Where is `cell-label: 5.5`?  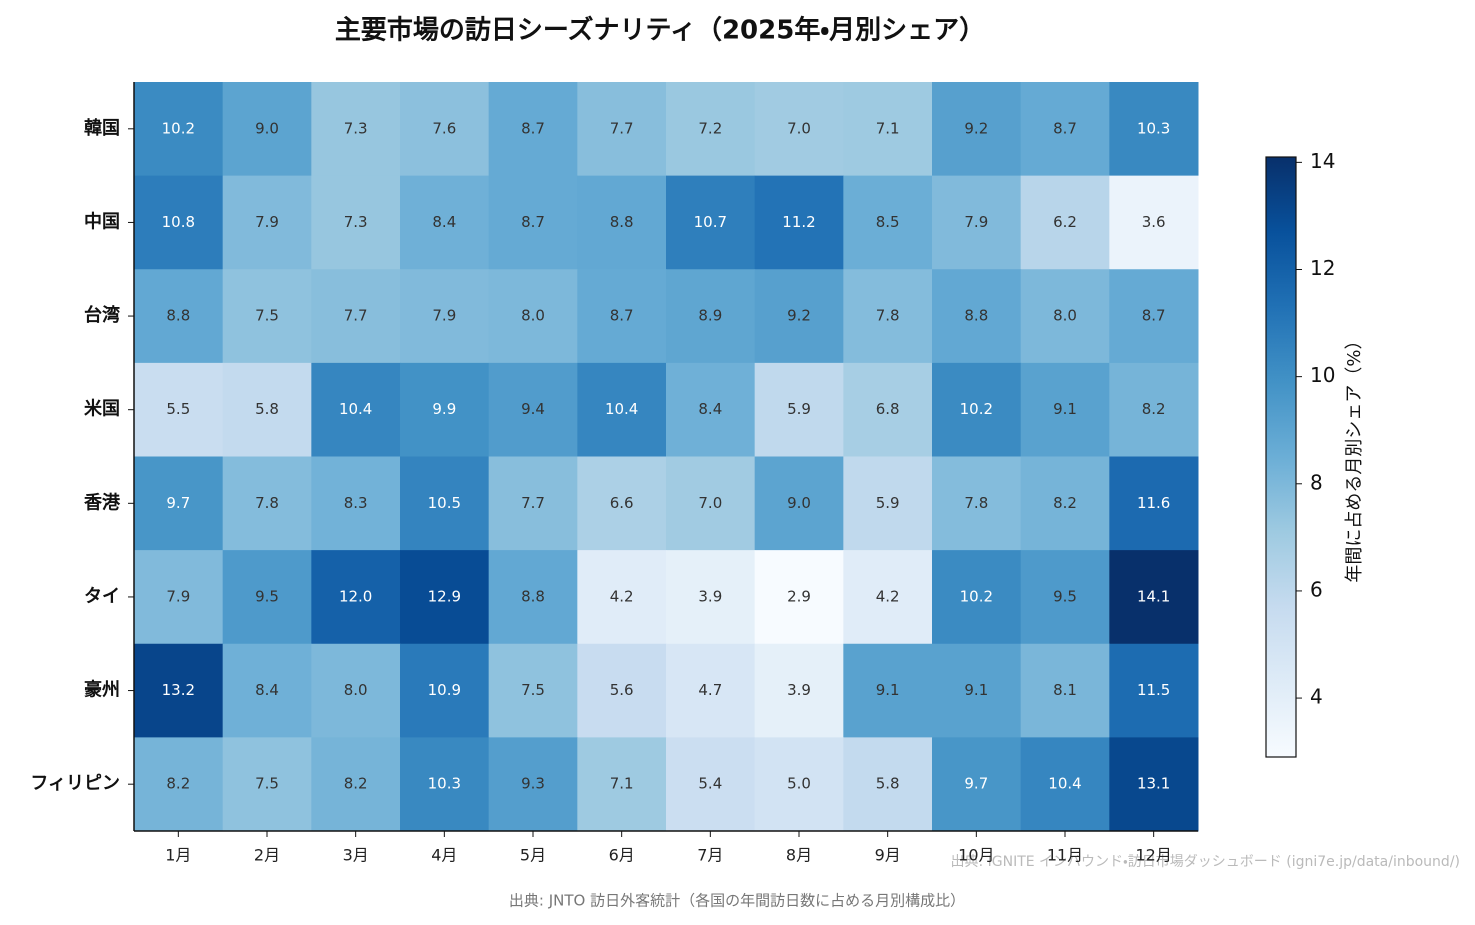
cell-label: 5.5 is located at coordinates (178, 409).